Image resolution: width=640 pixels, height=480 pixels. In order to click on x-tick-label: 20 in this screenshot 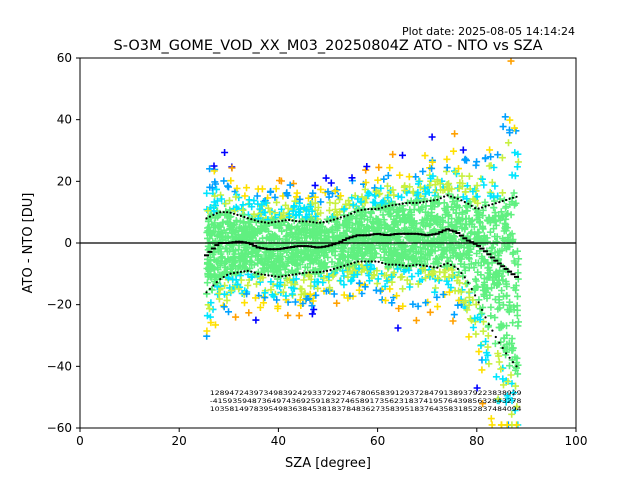, I will do `click(179, 441)`.